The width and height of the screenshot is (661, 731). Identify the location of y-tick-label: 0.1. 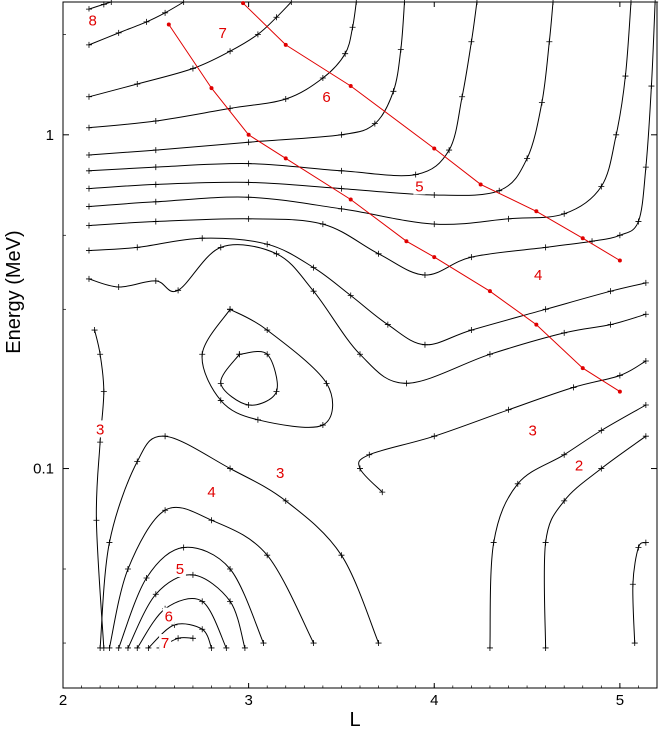
(43, 469).